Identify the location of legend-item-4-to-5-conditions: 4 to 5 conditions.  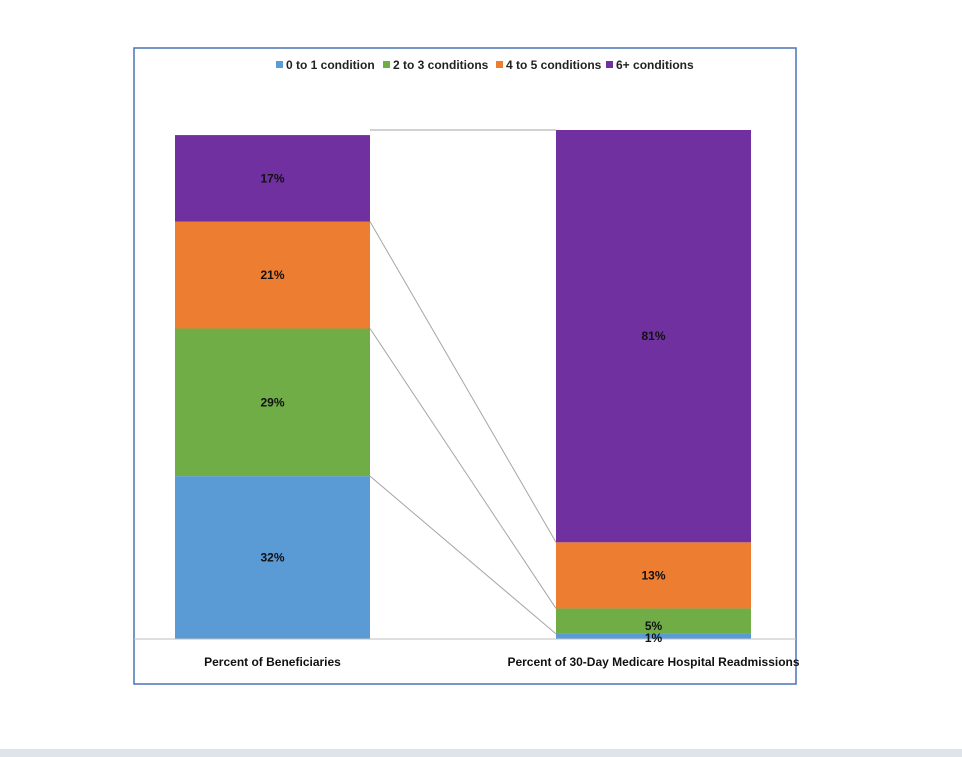
(549, 65).